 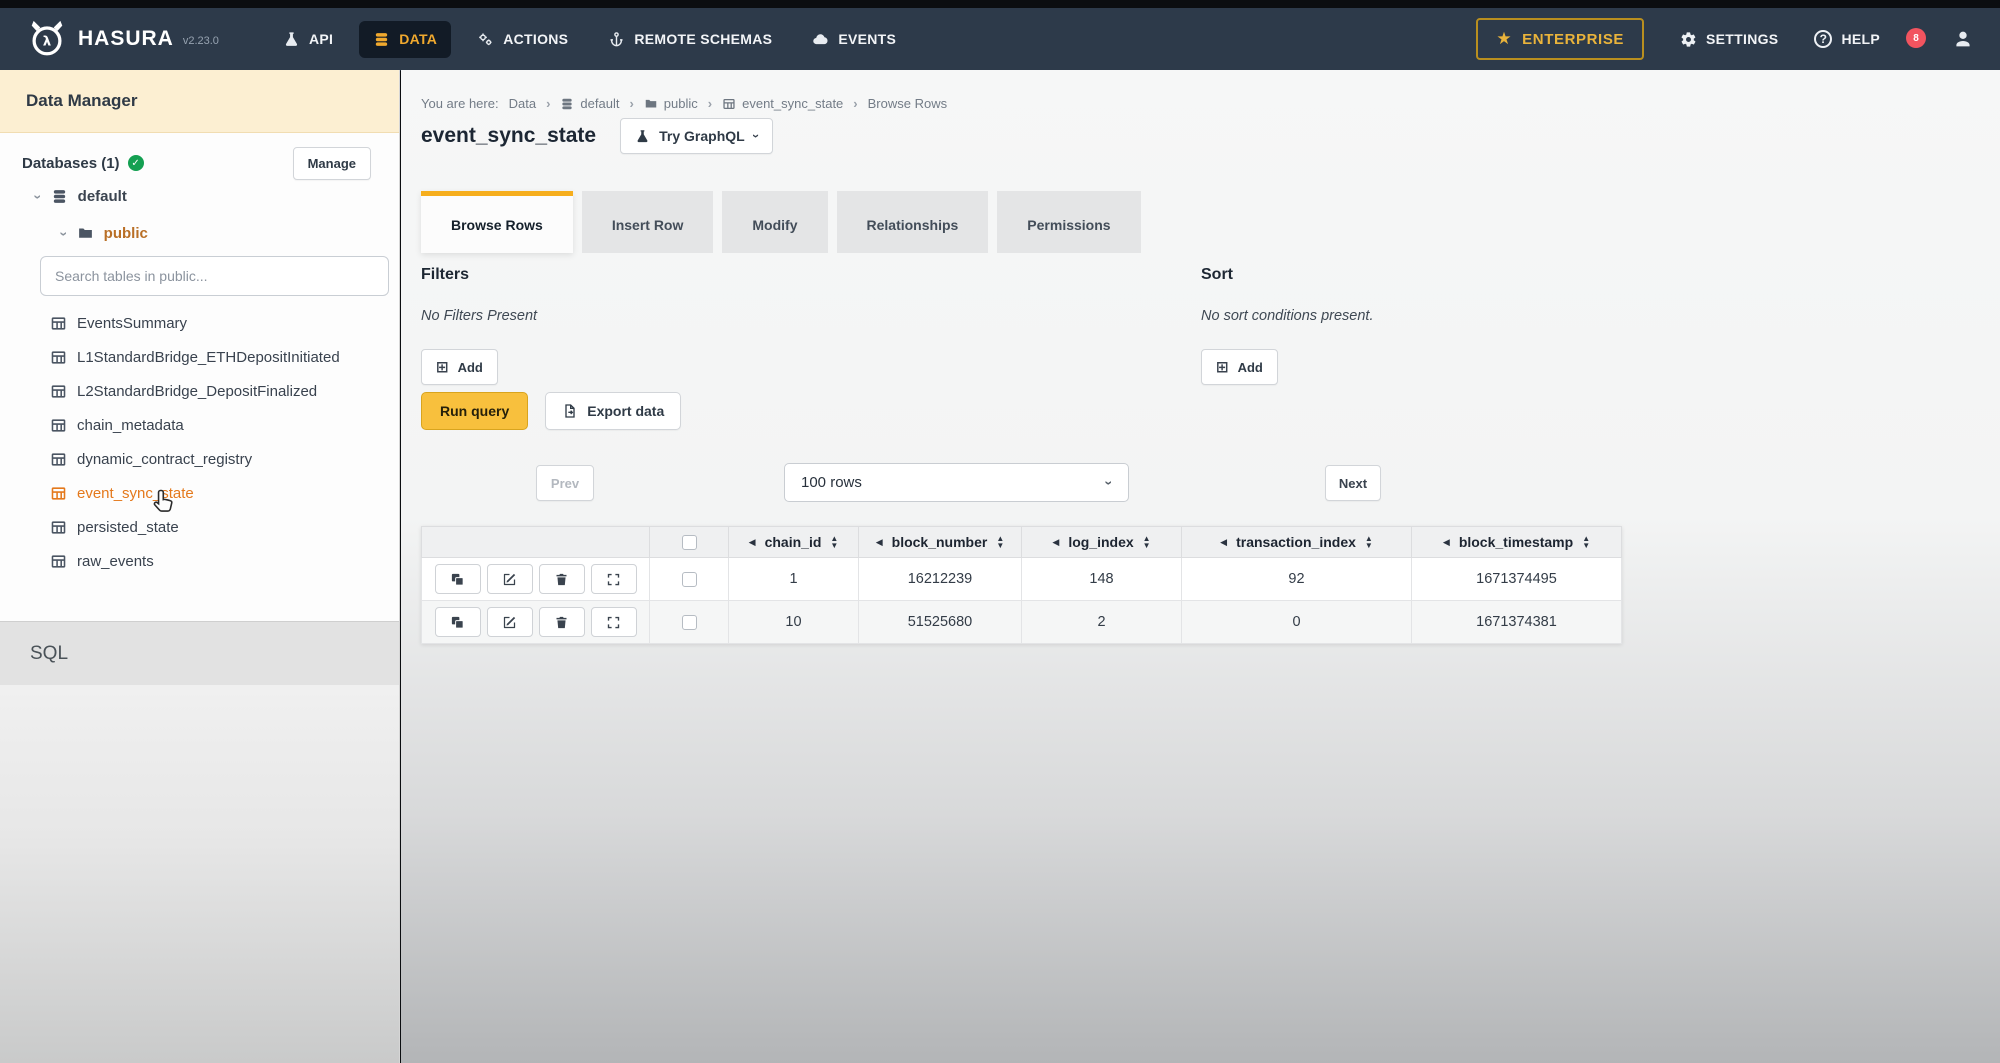 I want to click on breadcrumb-label: Data, so click(x=522, y=103).